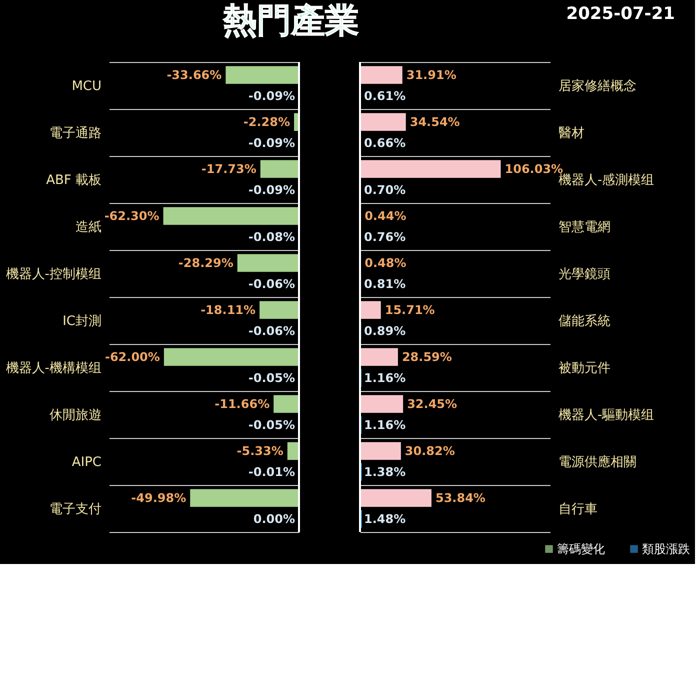 This screenshot has height=700, width=700. I want to click on data-label: 0.61%, so click(385, 95).